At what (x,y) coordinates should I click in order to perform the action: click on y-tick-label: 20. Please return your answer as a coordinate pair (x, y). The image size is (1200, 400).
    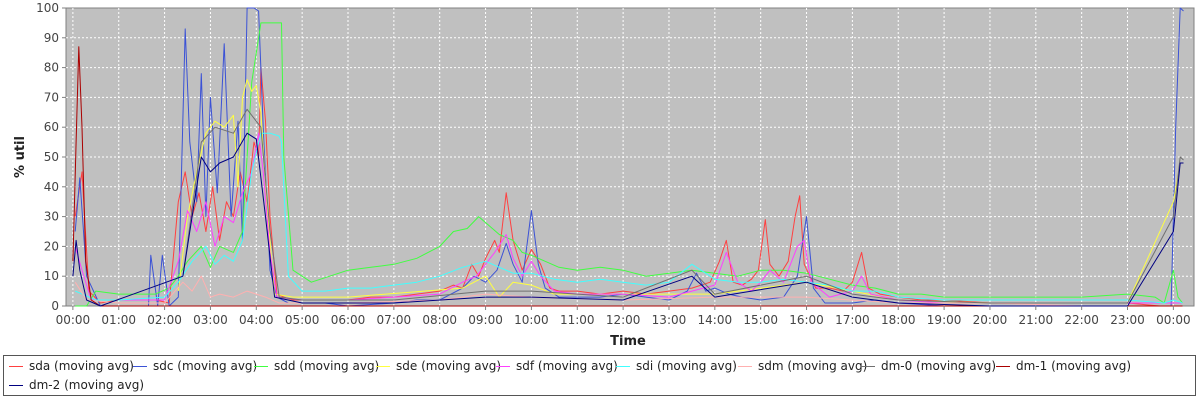
    Looking at the image, I should click on (51, 246).